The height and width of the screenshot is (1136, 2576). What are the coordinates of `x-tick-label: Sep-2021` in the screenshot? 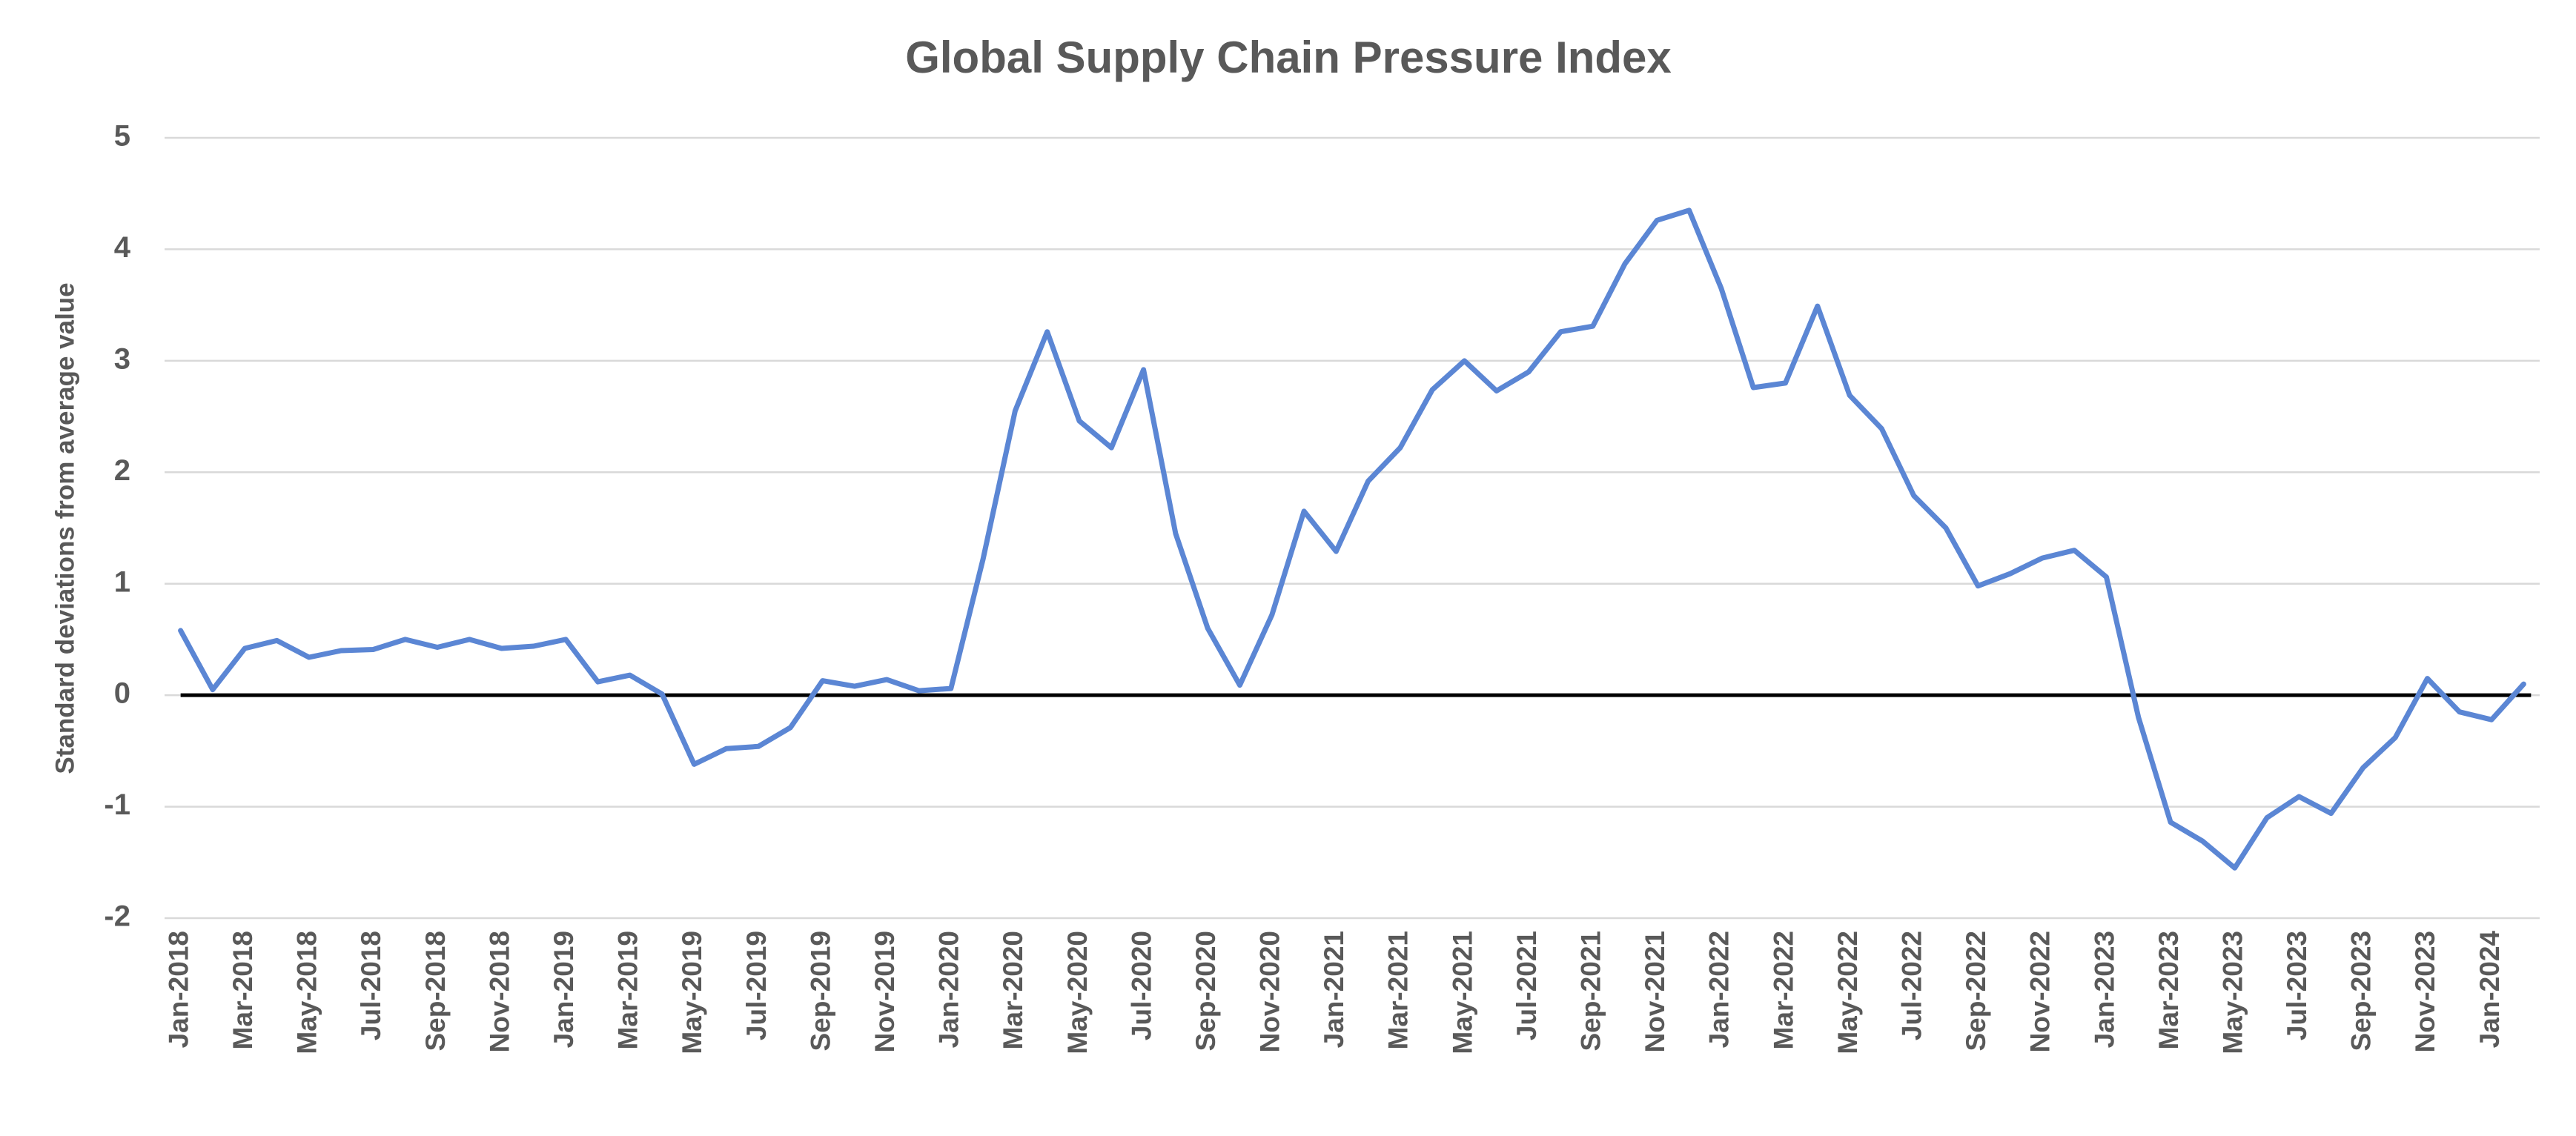 It's located at (1591, 991).